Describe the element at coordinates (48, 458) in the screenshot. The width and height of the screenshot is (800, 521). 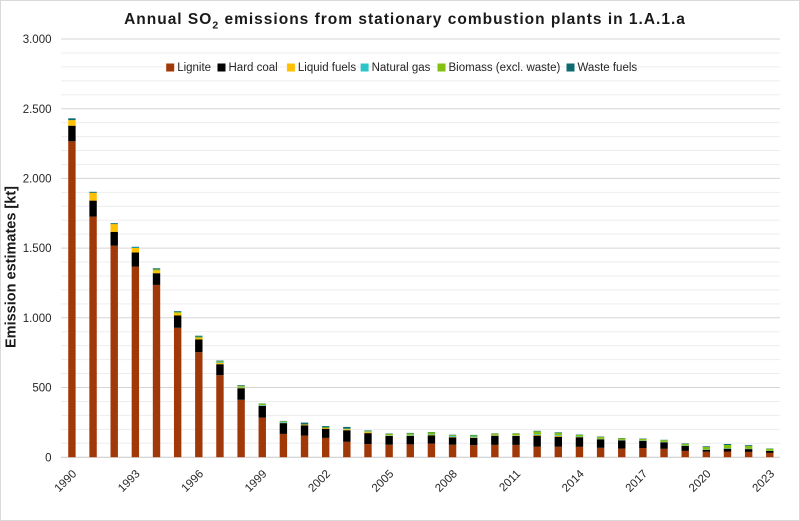
I see `svg-text: 0` at that location.